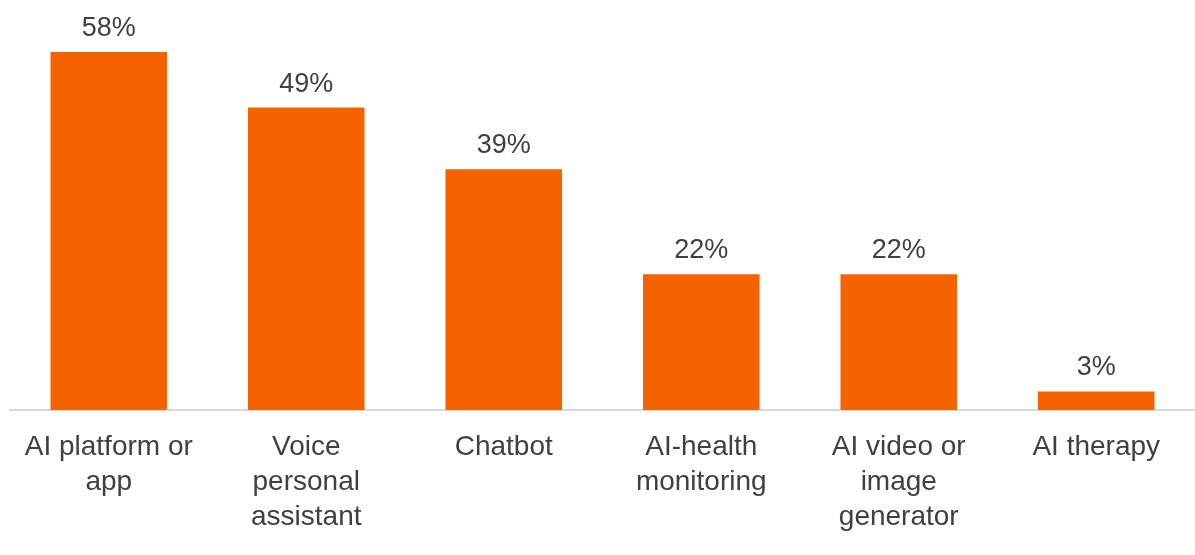 Image resolution: width=1195 pixels, height=555 pixels. What do you see at coordinates (1096, 366) in the screenshot?
I see `data-label: 3%` at bounding box center [1096, 366].